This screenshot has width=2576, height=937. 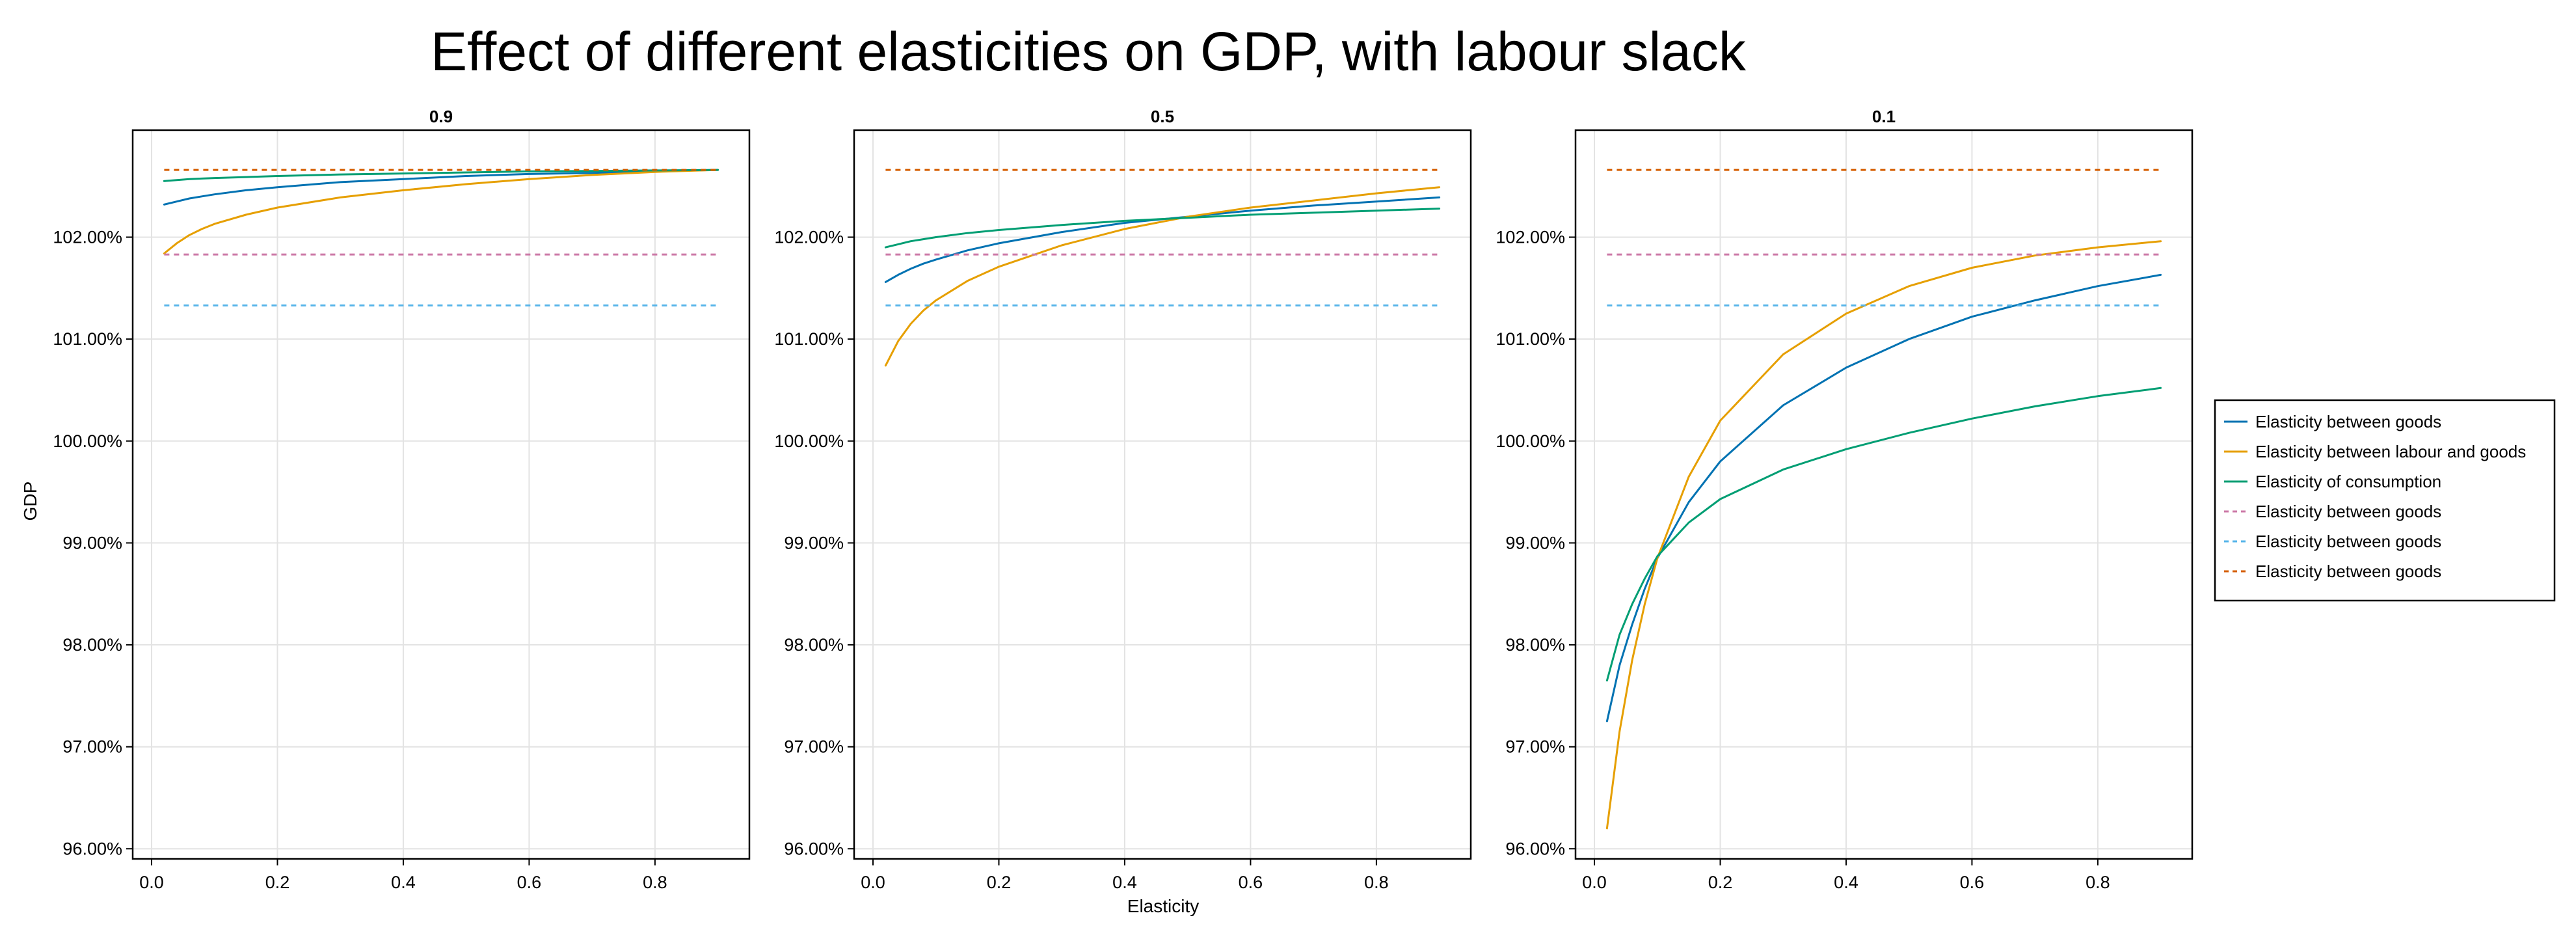 What do you see at coordinates (1162, 117) in the screenshot?
I see `panel-title: 0.5` at bounding box center [1162, 117].